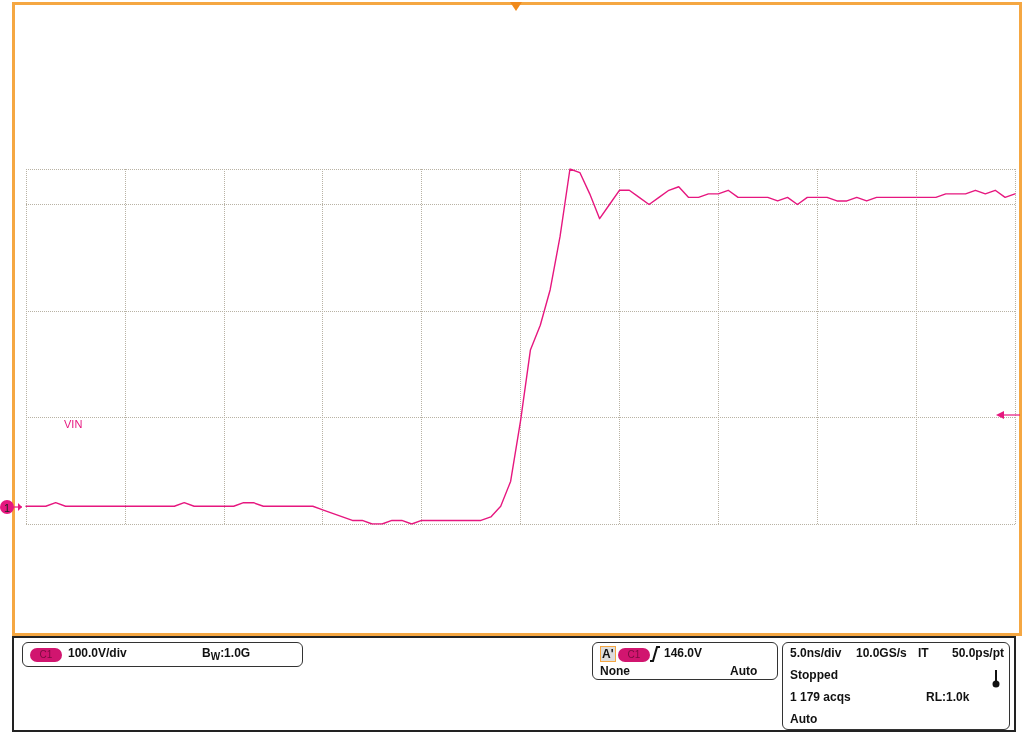 Image resolution: width=1024 pixels, height=736 pixels. I want to click on text: 10.0GS/s, so click(881, 653).